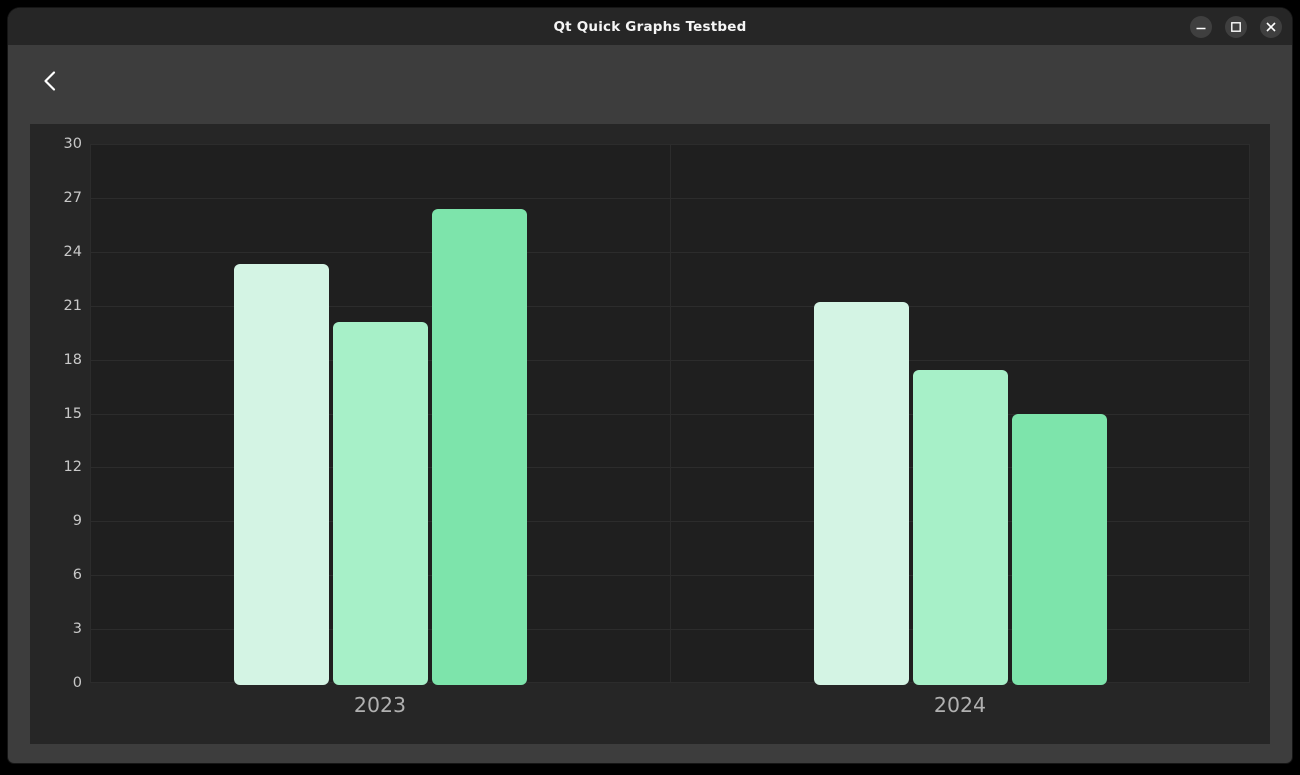 The height and width of the screenshot is (775, 1300). What do you see at coordinates (72, 251) in the screenshot?
I see `y-tick-label: 24` at bounding box center [72, 251].